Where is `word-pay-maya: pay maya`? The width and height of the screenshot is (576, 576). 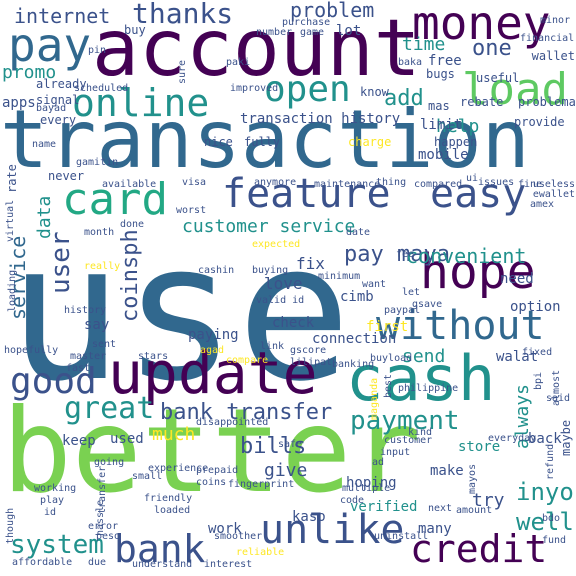
word-pay-maya: pay maya is located at coordinates (397, 254).